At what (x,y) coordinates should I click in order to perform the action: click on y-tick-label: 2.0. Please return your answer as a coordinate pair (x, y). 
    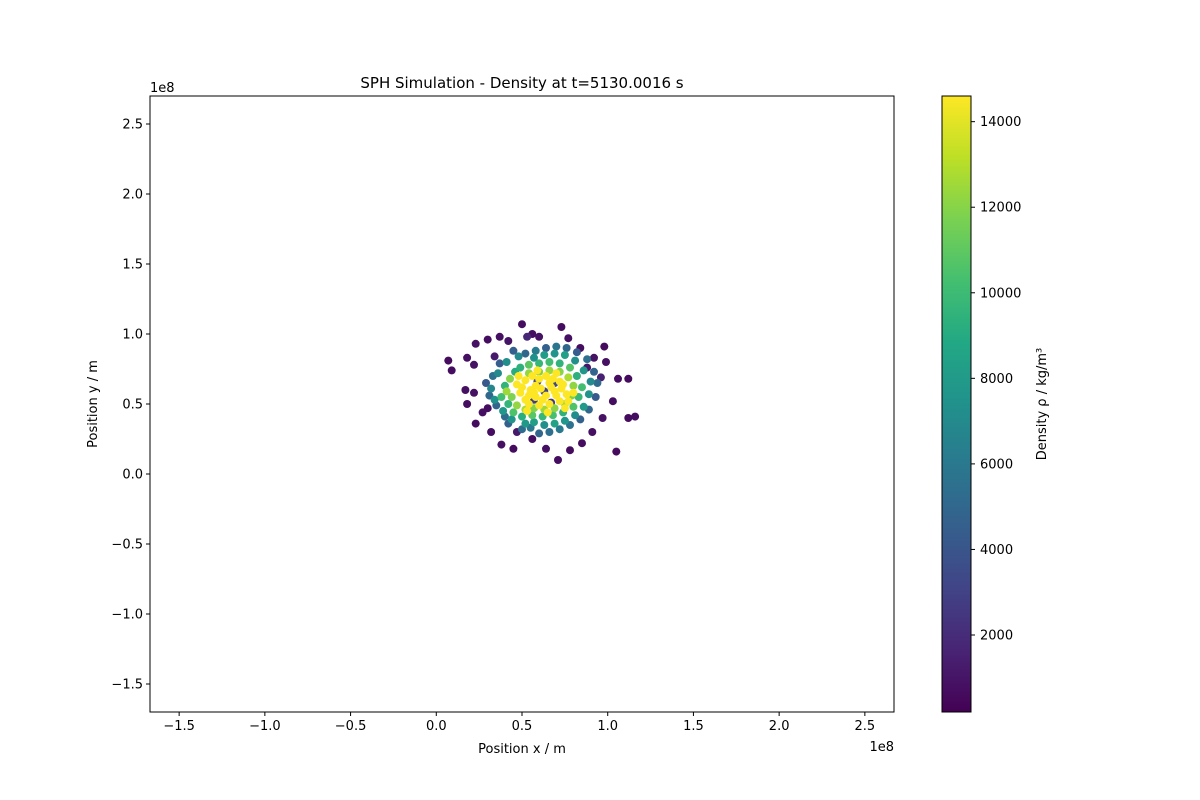
    Looking at the image, I should click on (132, 195).